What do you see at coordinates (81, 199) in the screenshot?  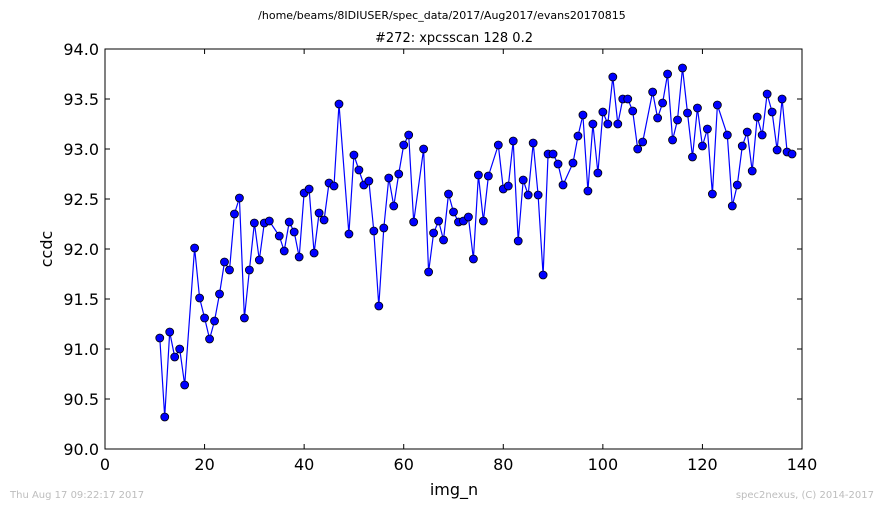 I see `y-tick-label: 92.5` at bounding box center [81, 199].